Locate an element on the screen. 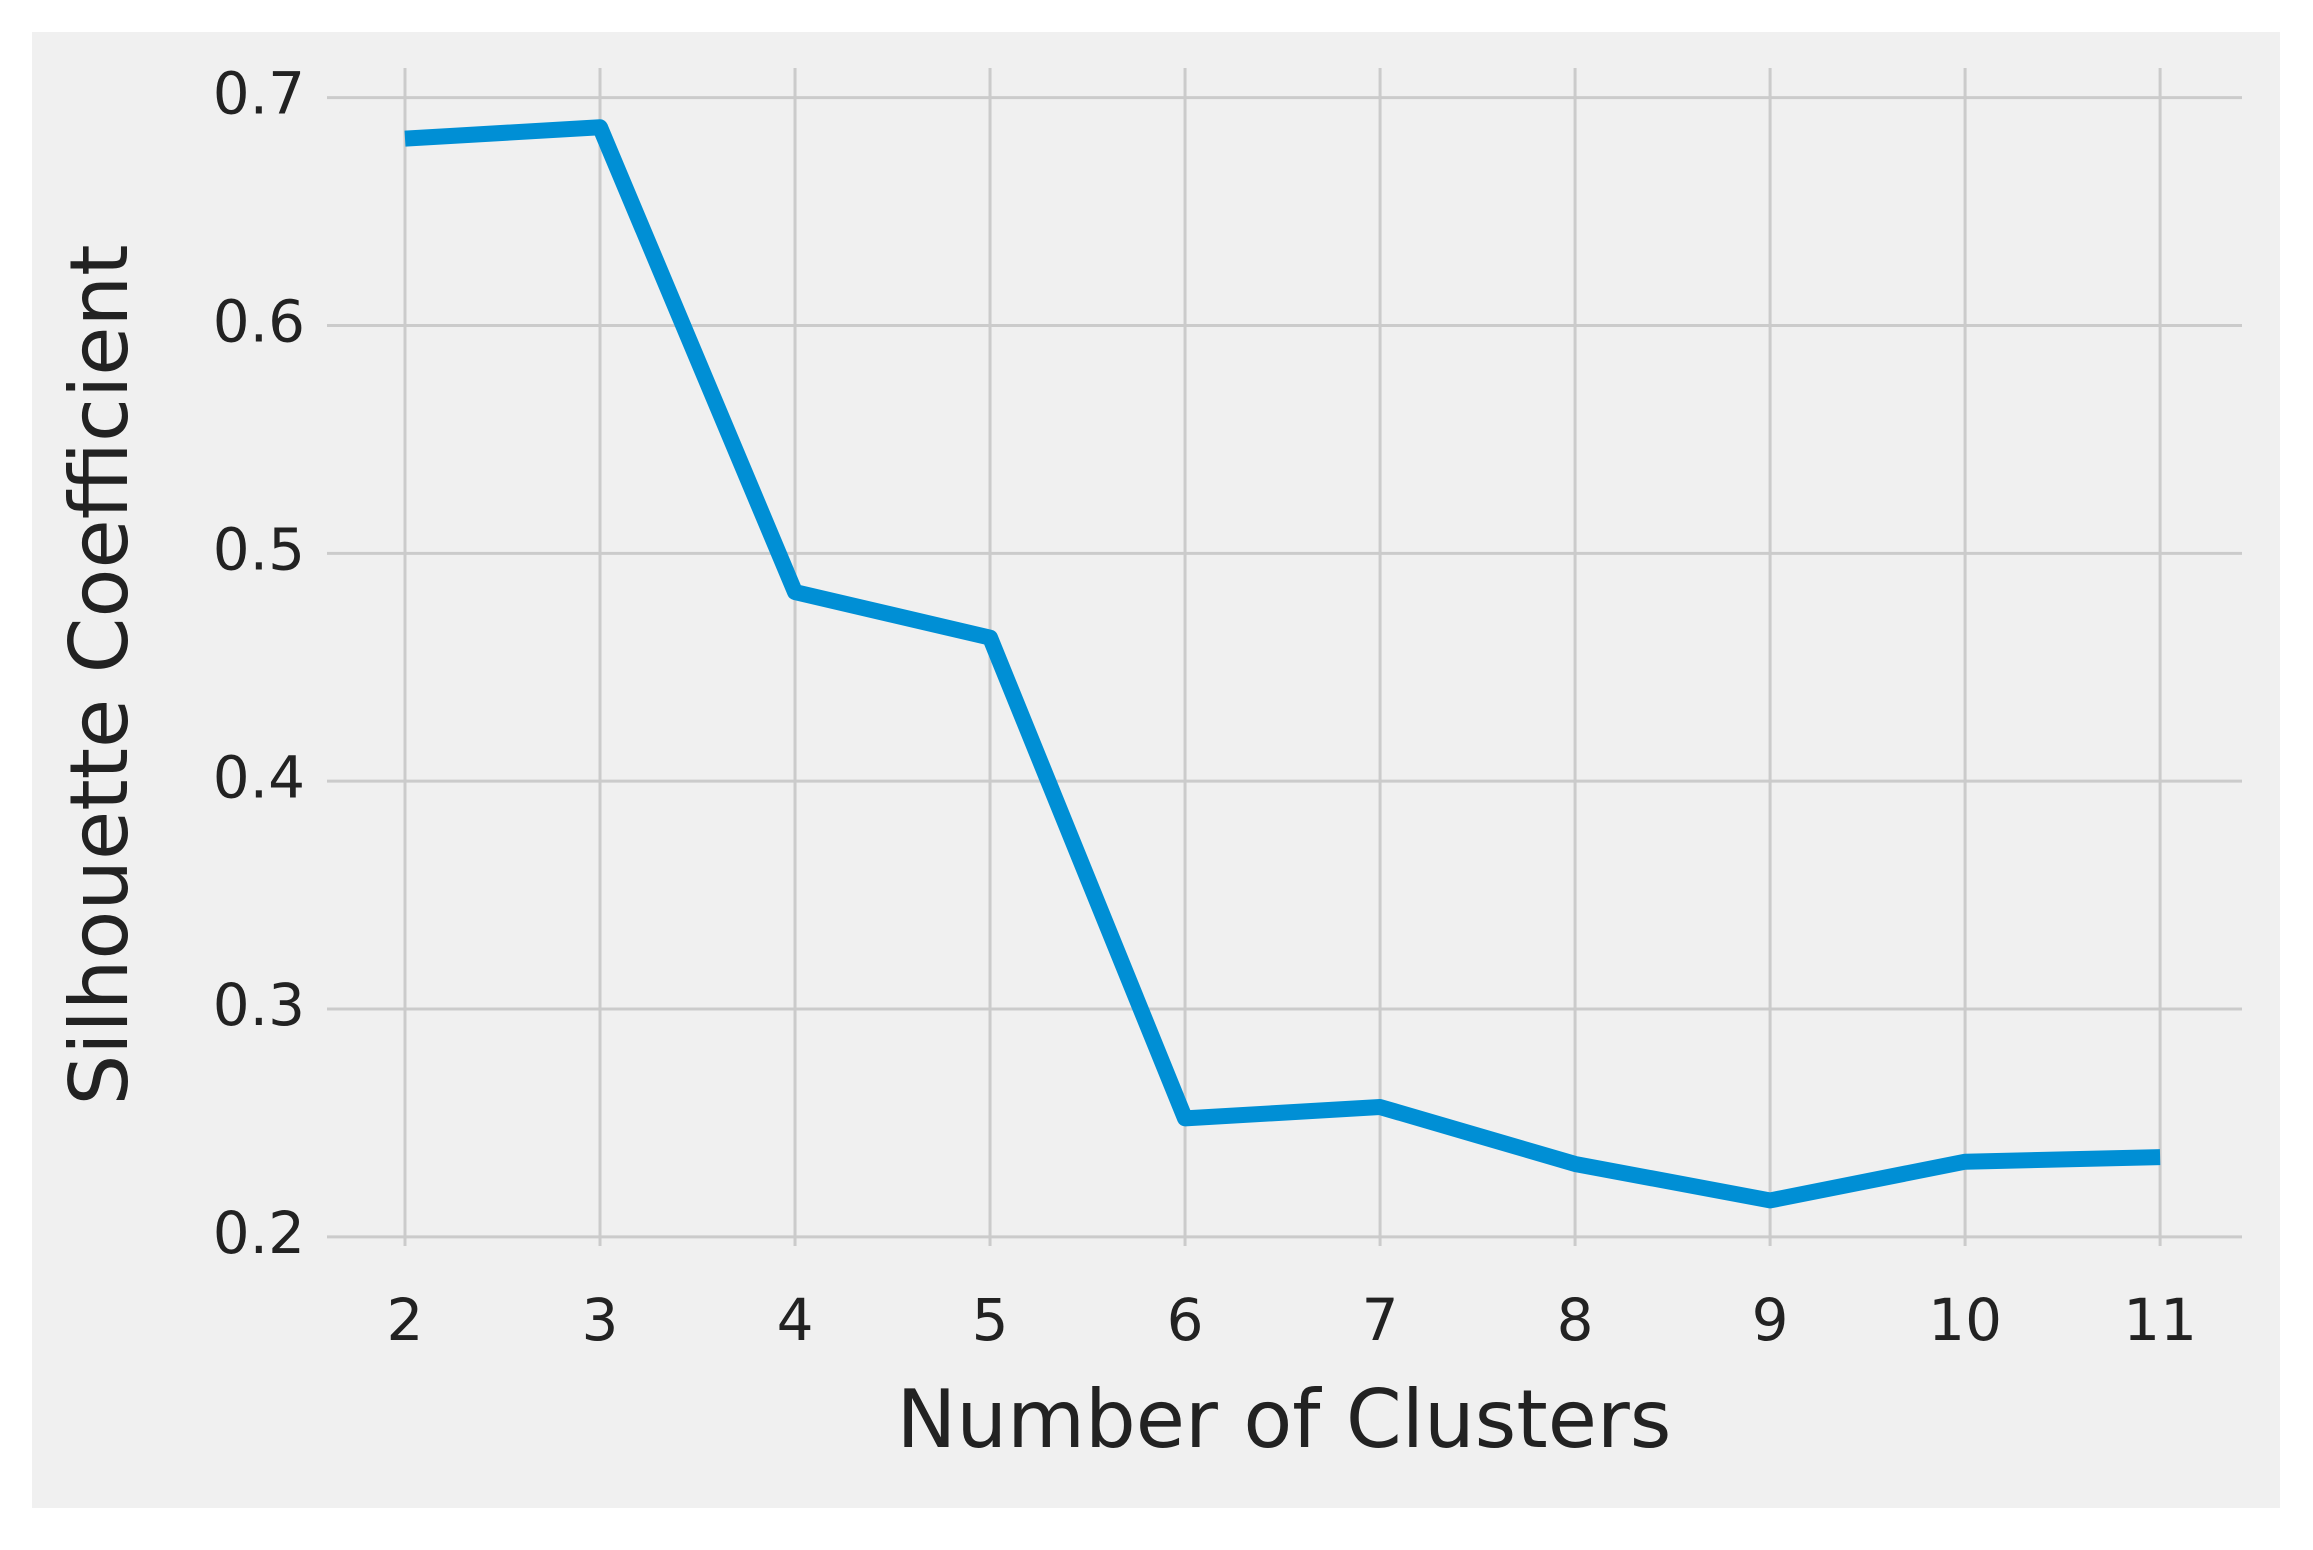 The height and width of the screenshot is (1550, 2313). x-tick-label: 11 is located at coordinates (2160, 1320).